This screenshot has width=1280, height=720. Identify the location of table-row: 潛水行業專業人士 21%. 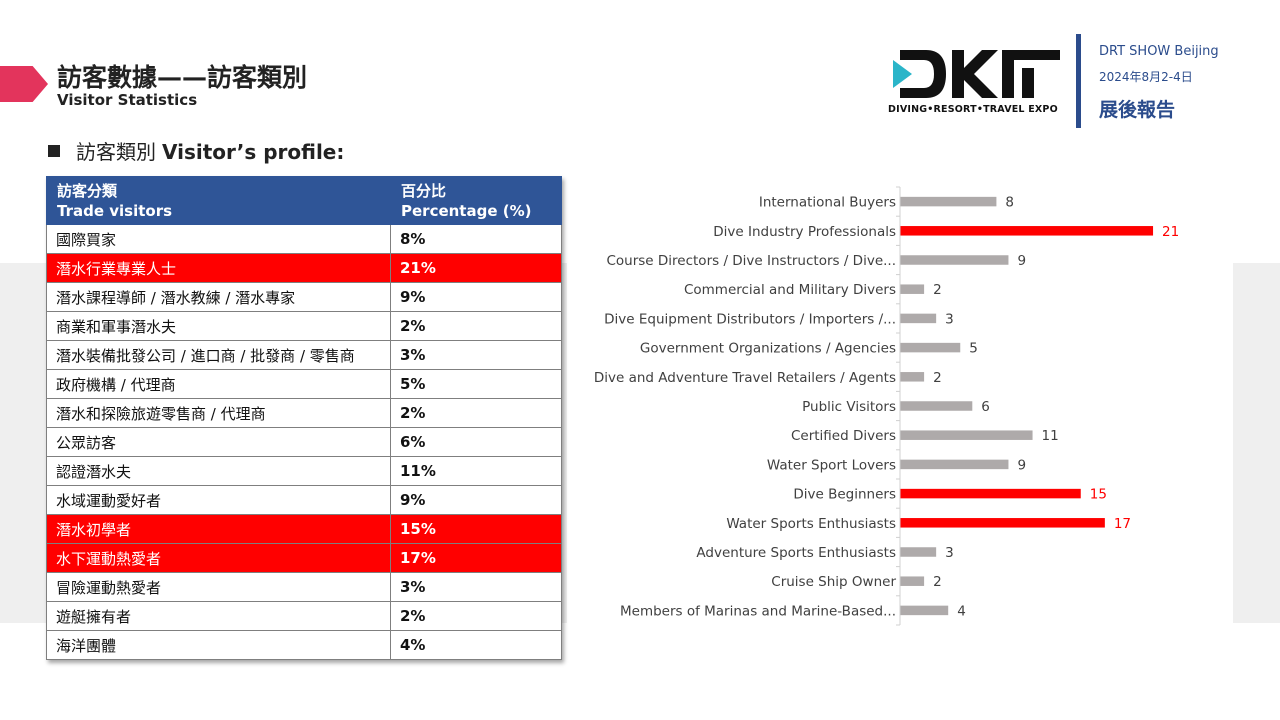
(304, 268).